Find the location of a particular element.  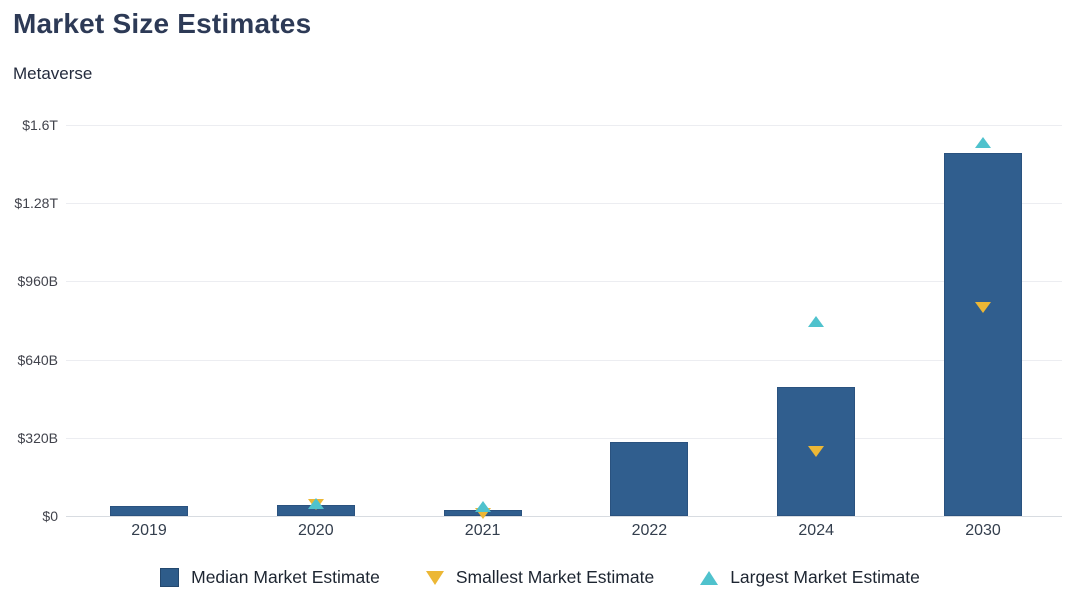

legend-item-median-market-estimate: Median Market Estimate is located at coordinates (270, 577).